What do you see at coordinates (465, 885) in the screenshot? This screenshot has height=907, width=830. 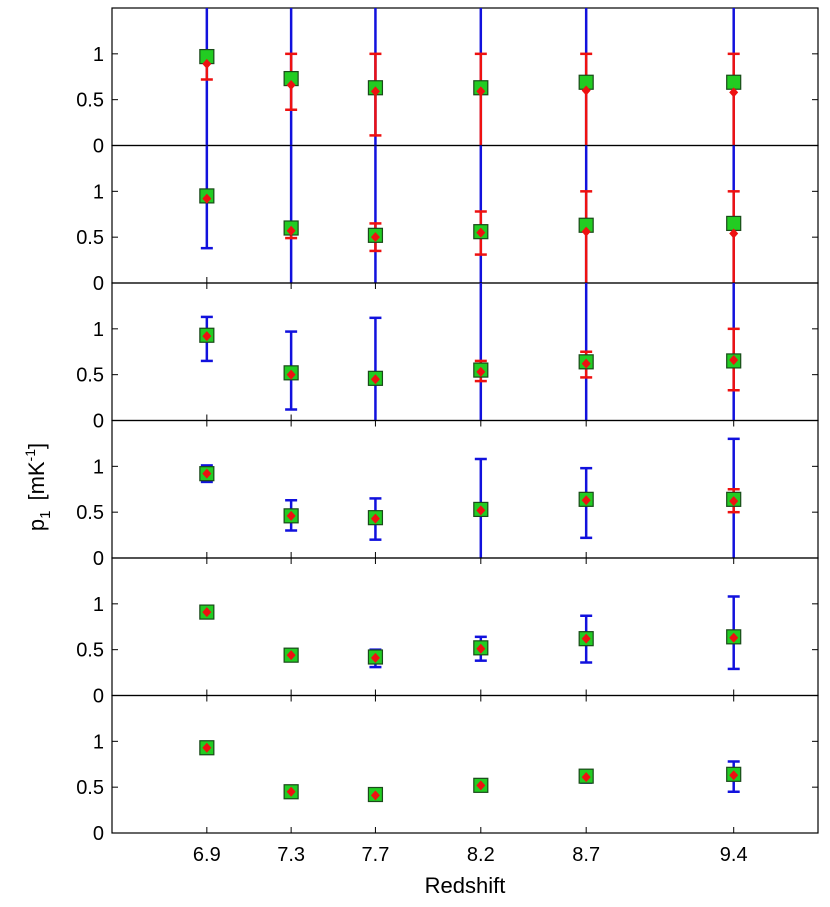 I see `x-axis-label: Redshift` at bounding box center [465, 885].